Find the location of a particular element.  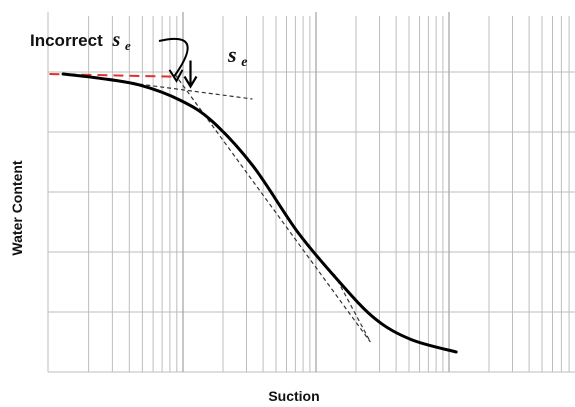

se-subscript: e is located at coordinates (244, 62).